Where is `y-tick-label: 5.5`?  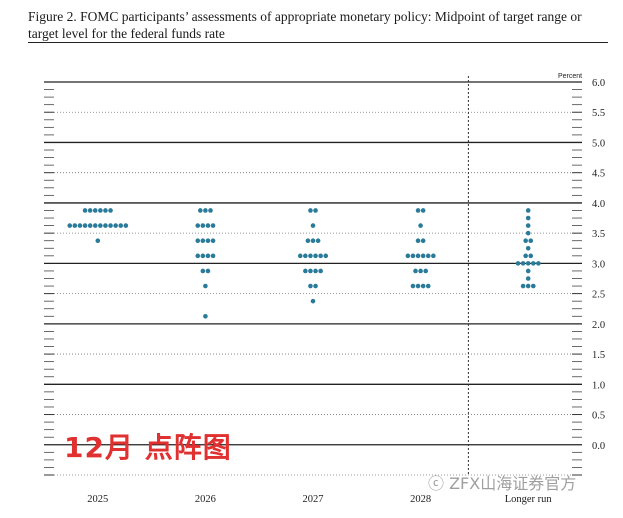 y-tick-label: 5.5 is located at coordinates (598, 113).